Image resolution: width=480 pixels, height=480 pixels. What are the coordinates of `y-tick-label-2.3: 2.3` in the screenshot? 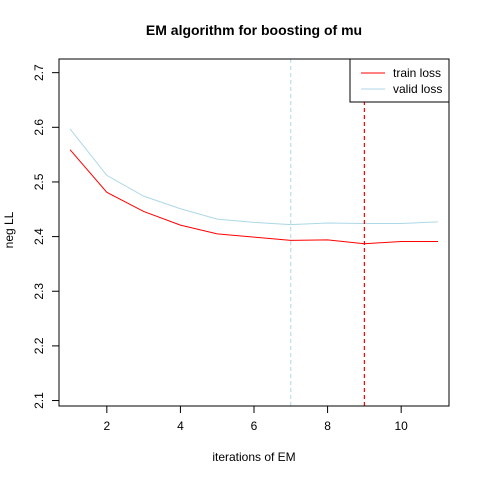 It's located at (39, 291).